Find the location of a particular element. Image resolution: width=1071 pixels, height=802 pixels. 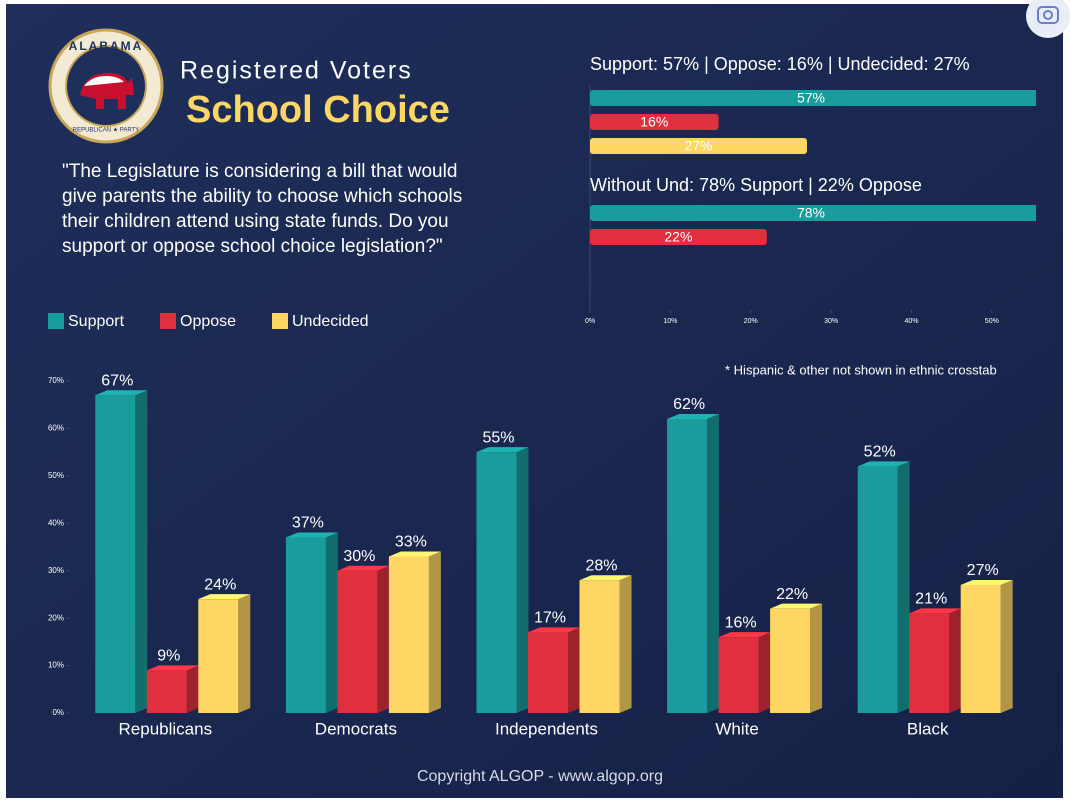

y-tick-label: 40% is located at coordinates (56, 522).